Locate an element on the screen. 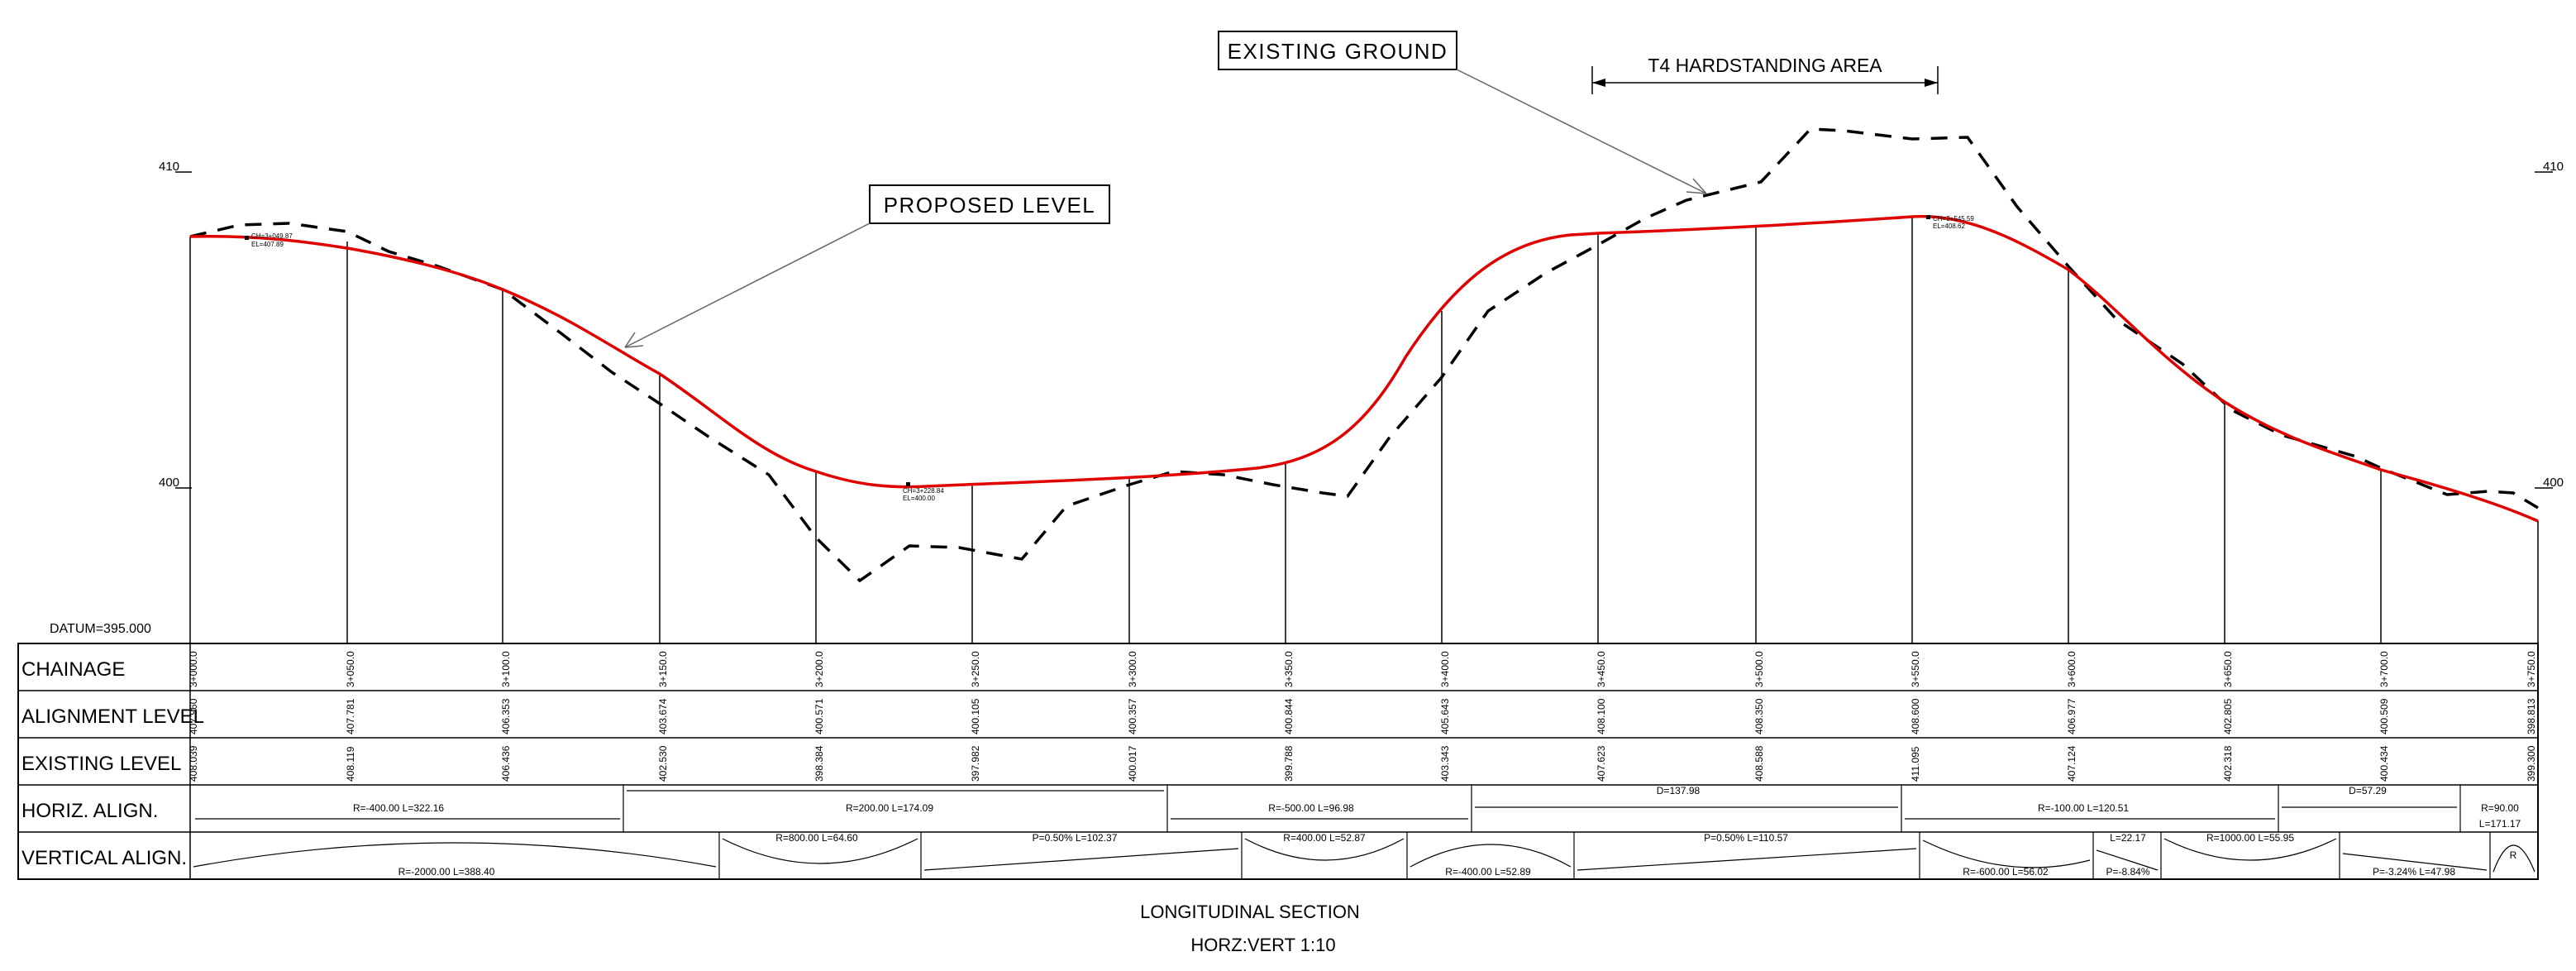 The width and height of the screenshot is (2576, 971). existing-cell: 402.318 is located at coordinates (2228, 763).